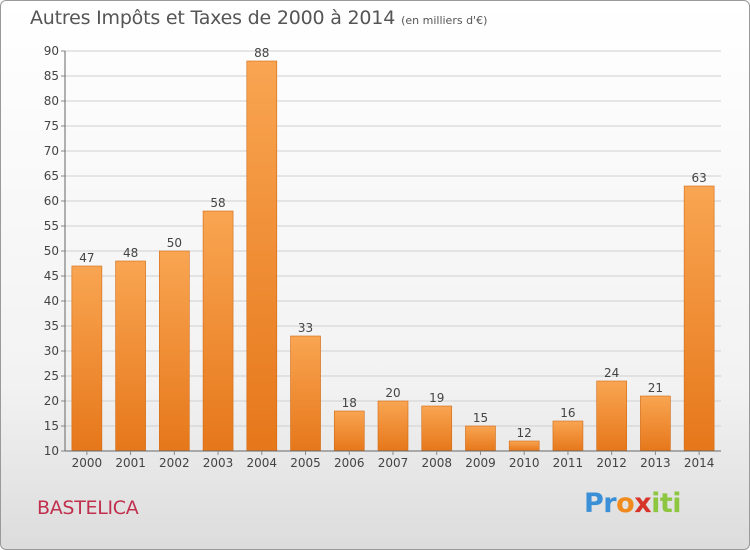 The height and width of the screenshot is (550, 750). Describe the element at coordinates (213, 18) in the screenshot. I see `chart-title: Autres Impôts et Taxes de 2000 à 2014` at that location.